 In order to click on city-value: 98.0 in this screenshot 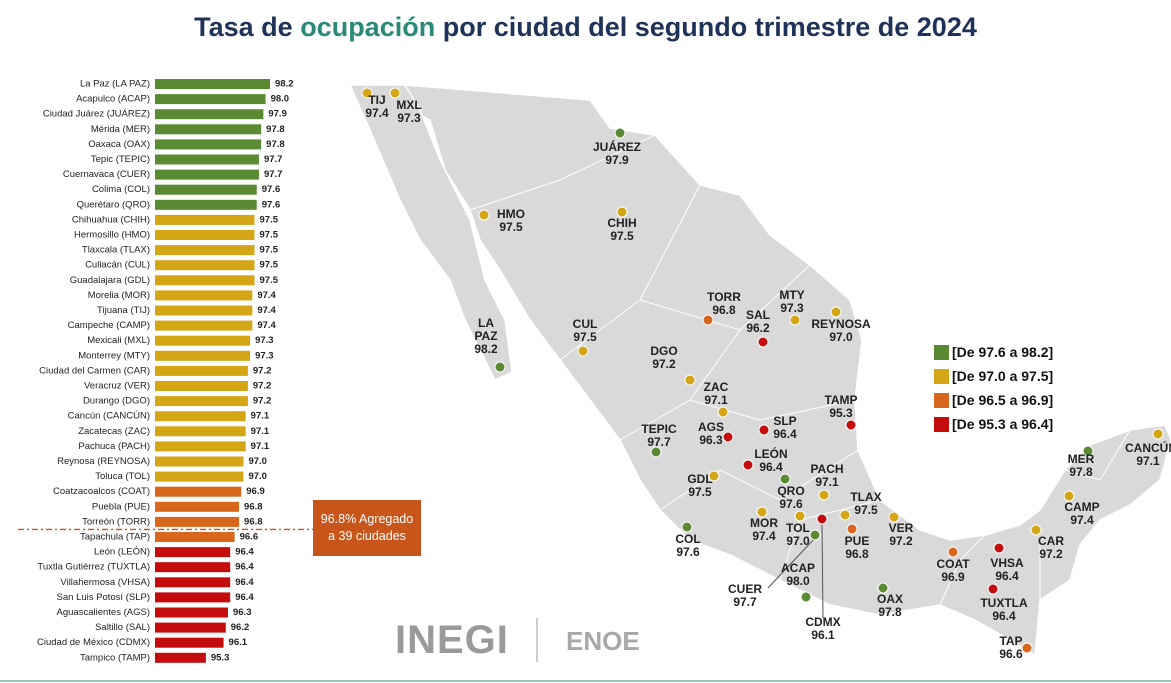, I will do `click(798, 581)`.